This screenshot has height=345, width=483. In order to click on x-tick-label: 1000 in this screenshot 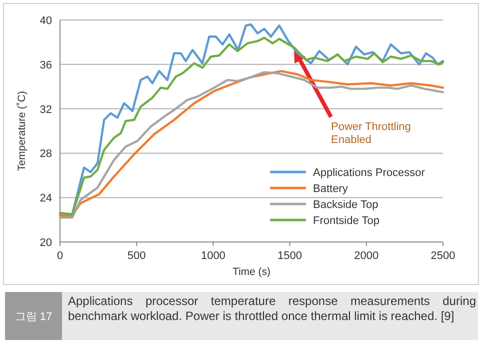, I will do `click(213, 256)`.